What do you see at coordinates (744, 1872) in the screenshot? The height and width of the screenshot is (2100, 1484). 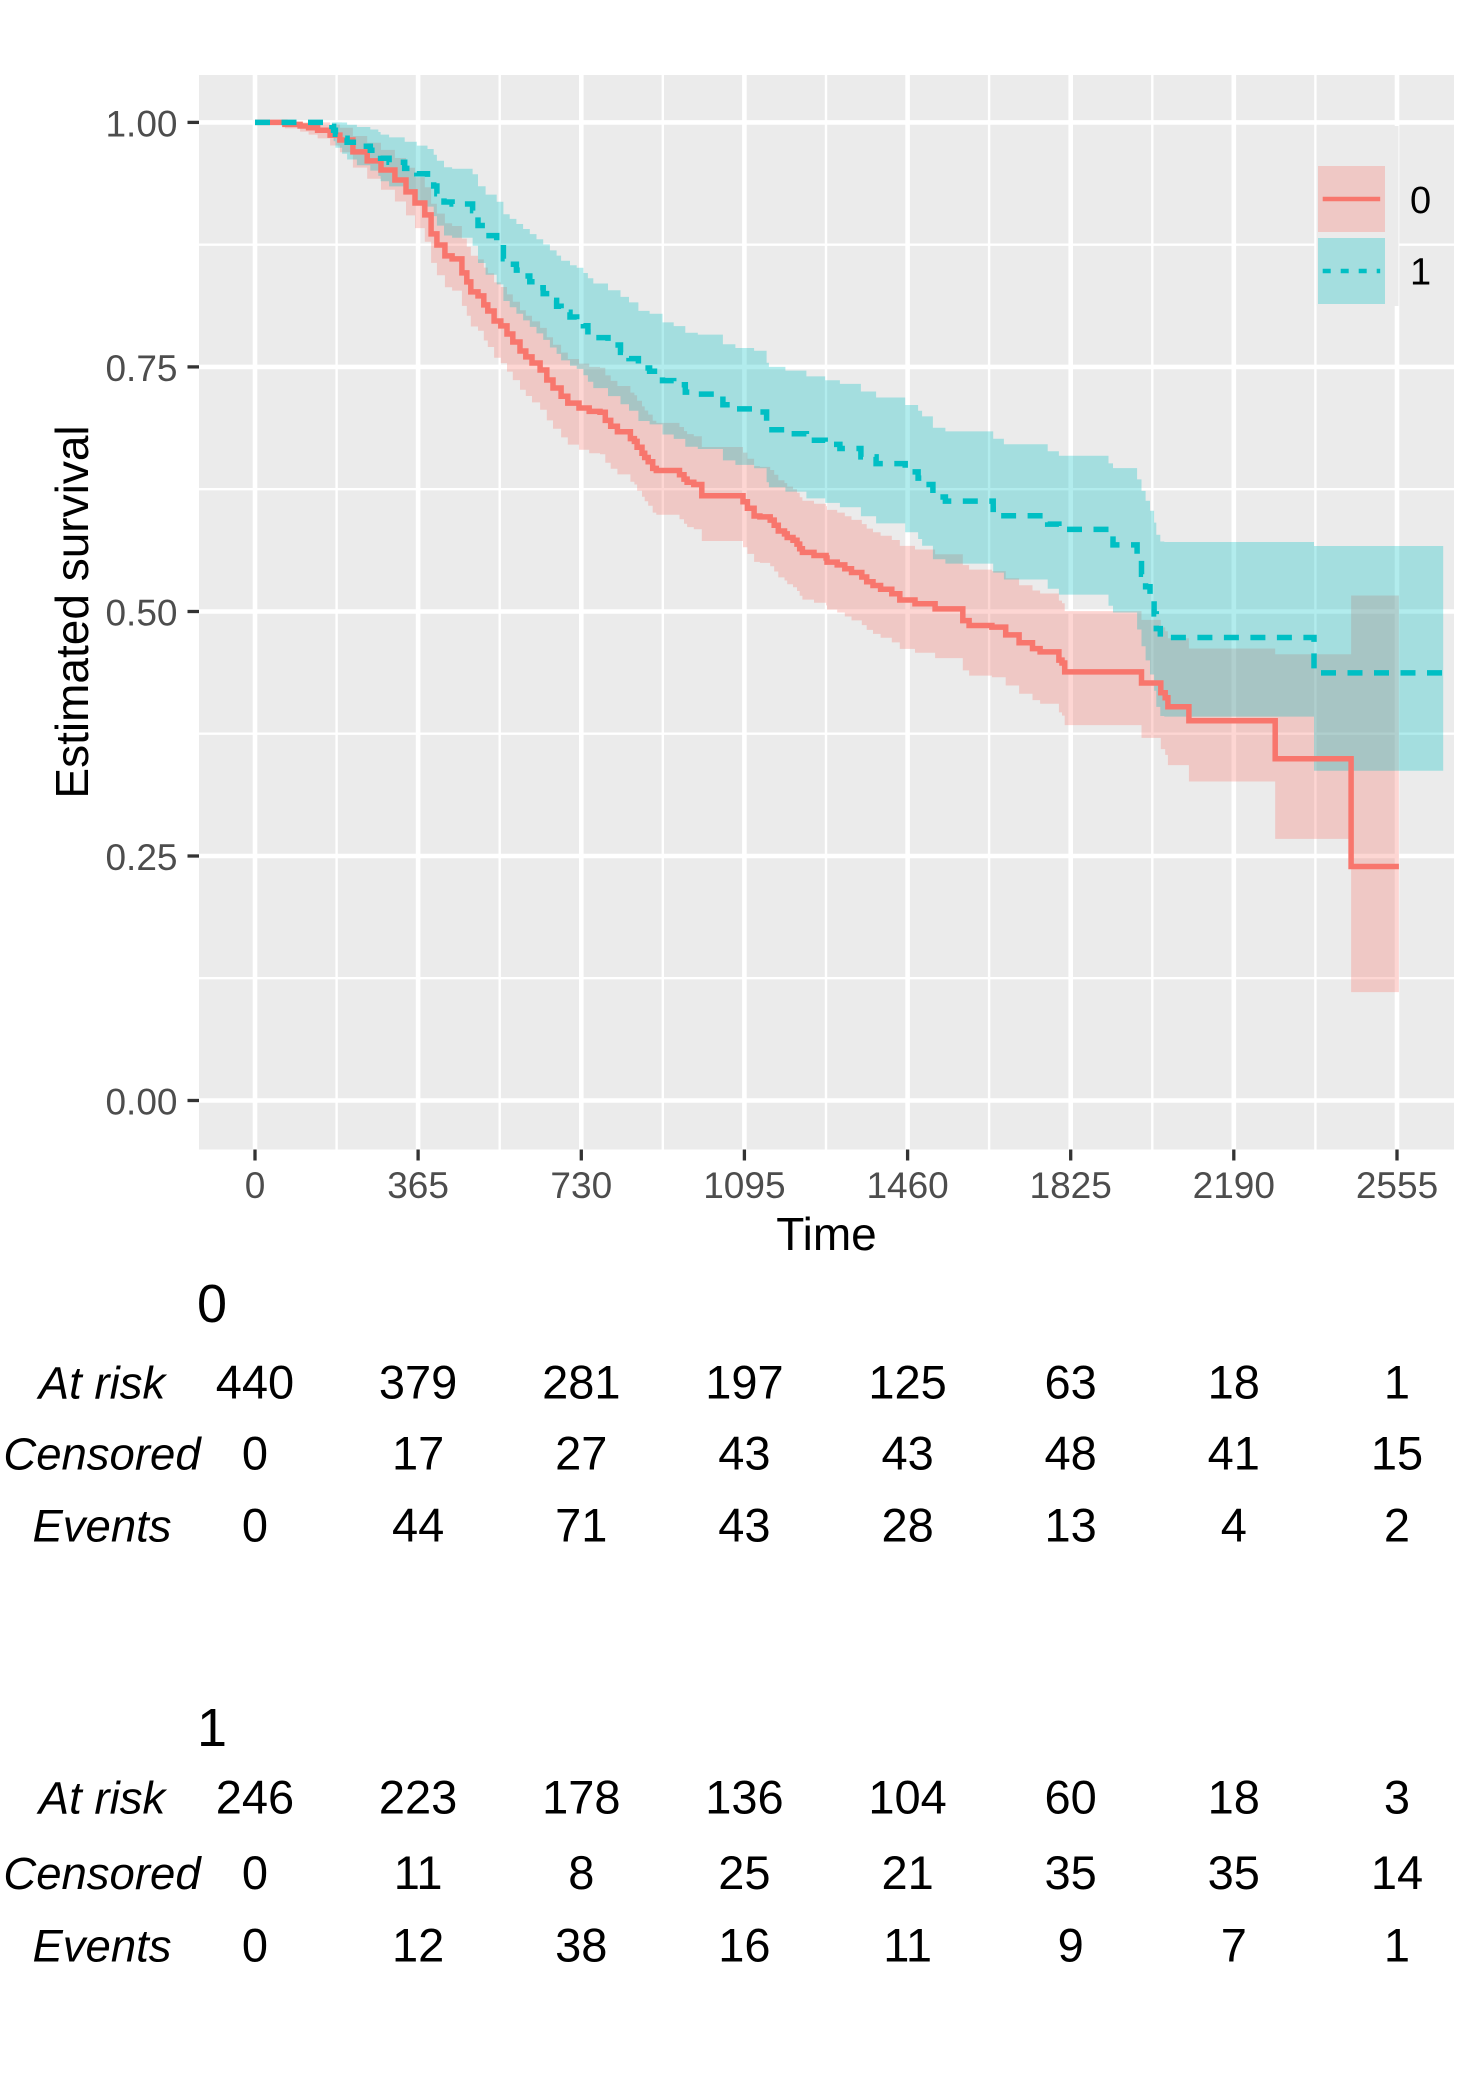 I see `svg-text: 25` at bounding box center [744, 1872].